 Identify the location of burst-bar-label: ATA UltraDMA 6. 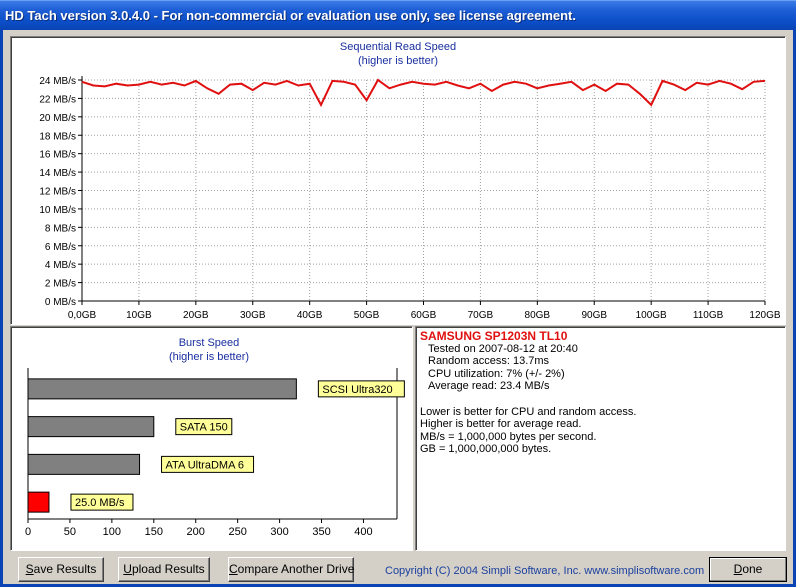
(205, 465).